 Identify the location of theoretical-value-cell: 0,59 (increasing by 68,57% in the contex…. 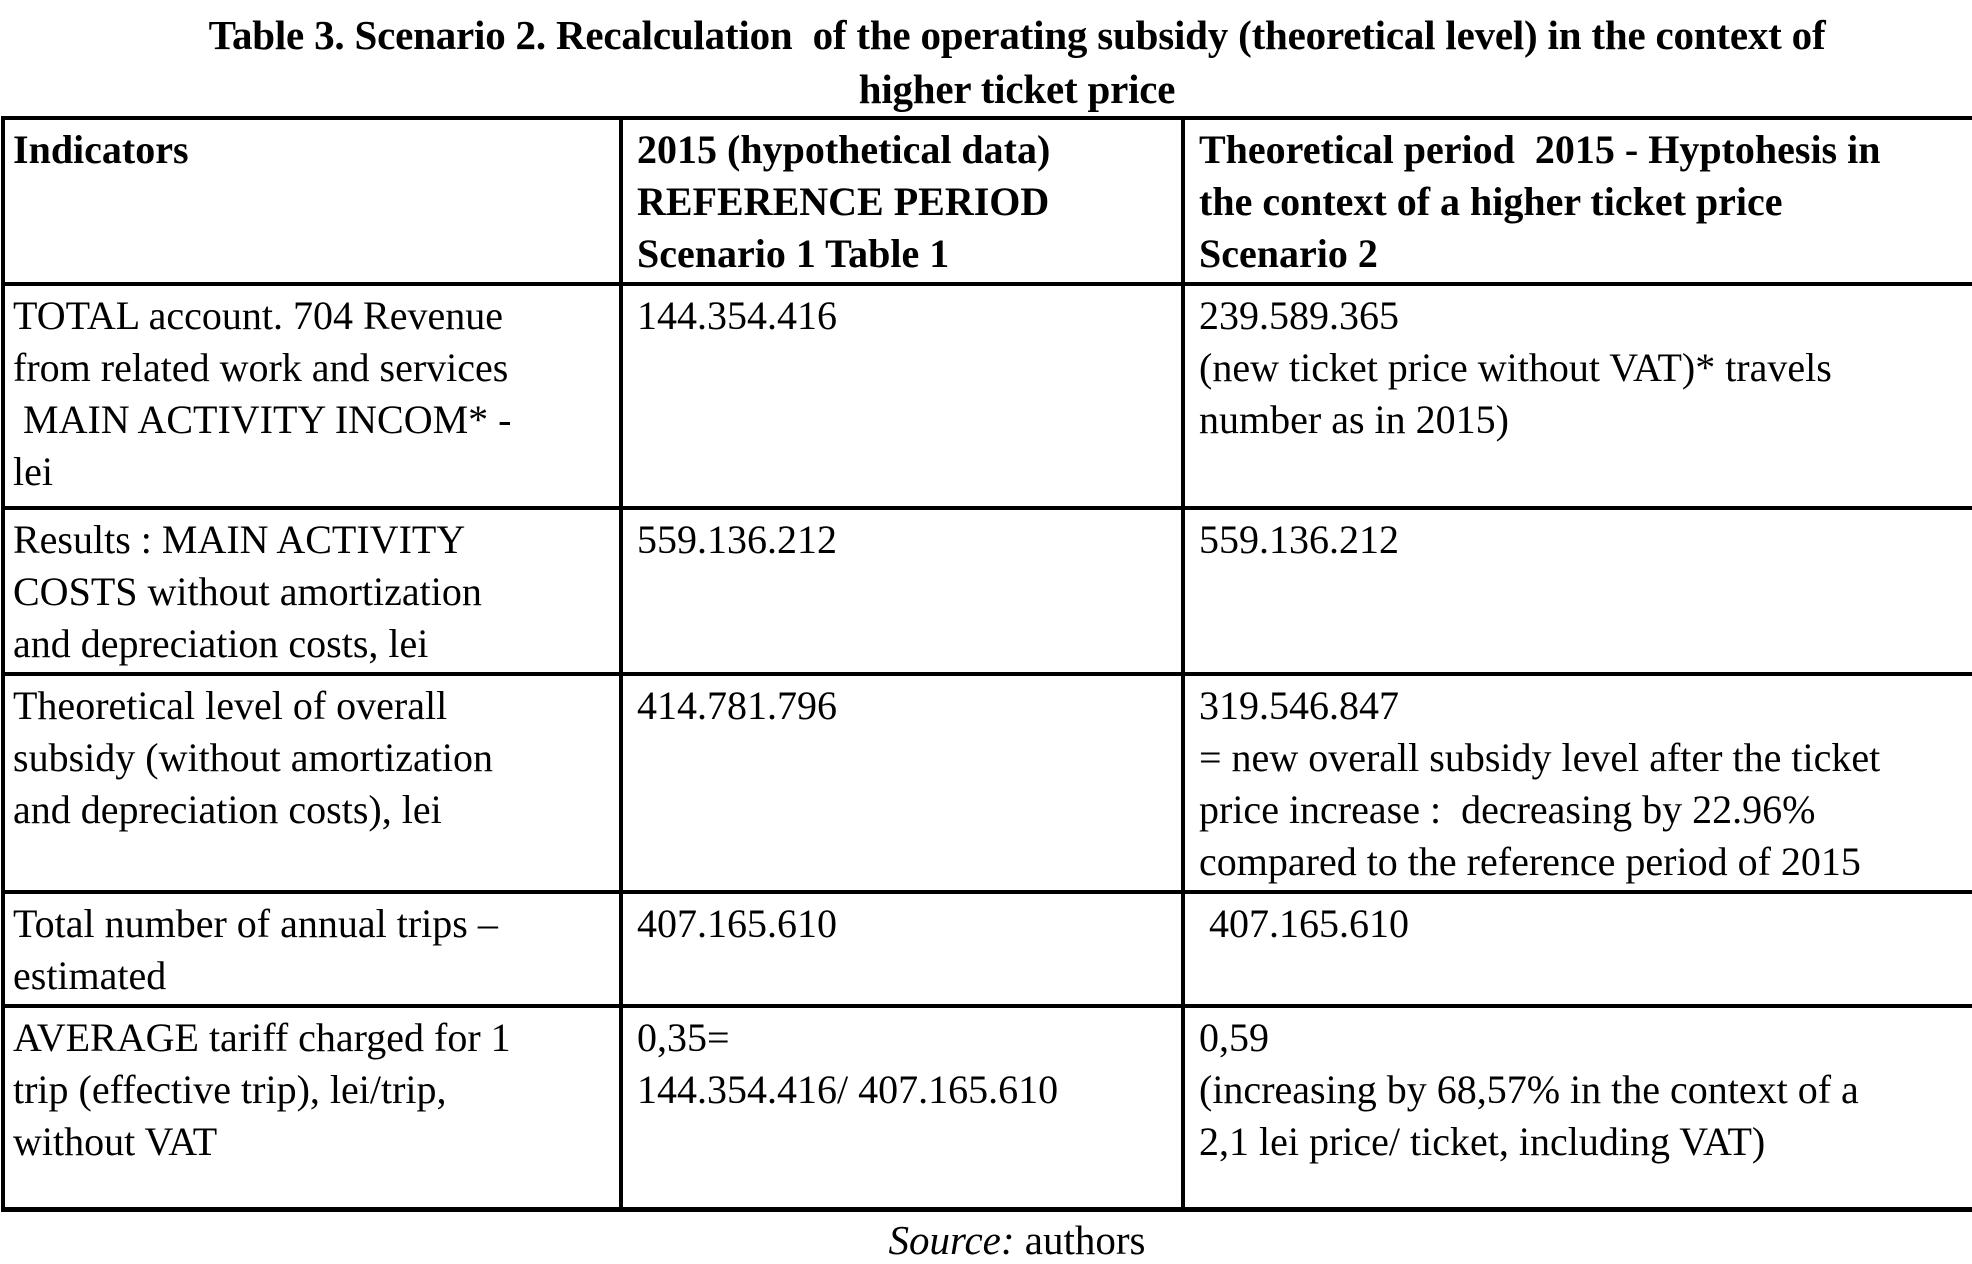
(1576, 1107).